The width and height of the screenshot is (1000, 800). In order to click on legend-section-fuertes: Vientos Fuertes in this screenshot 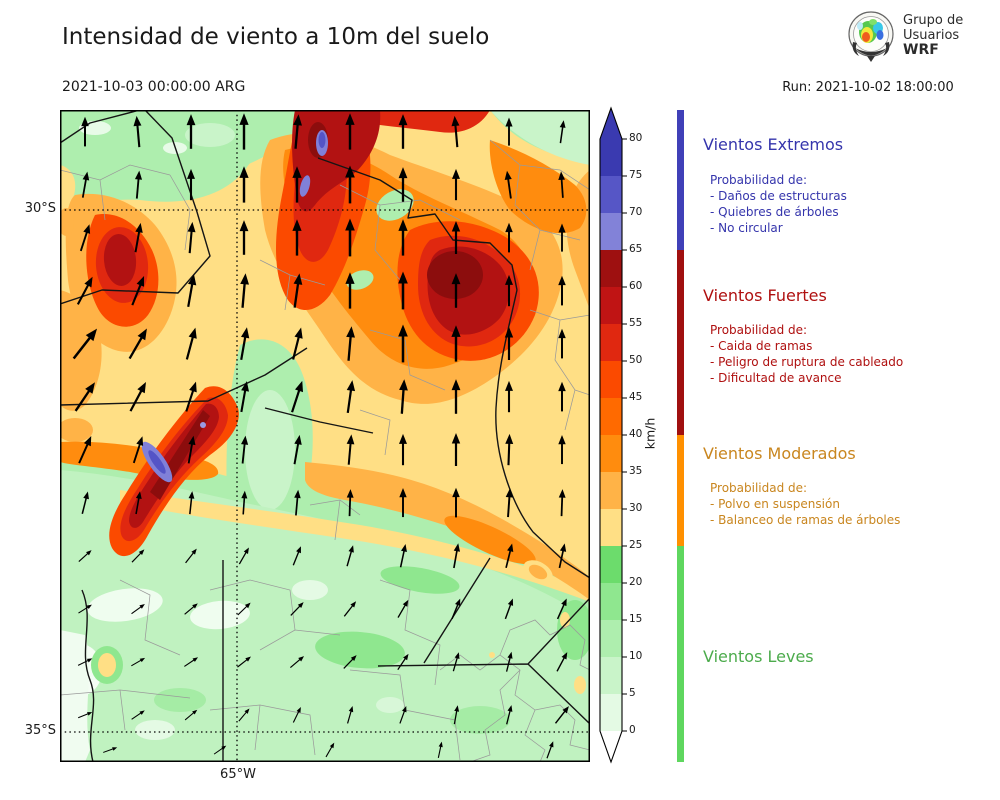, I will do `click(765, 295)`.